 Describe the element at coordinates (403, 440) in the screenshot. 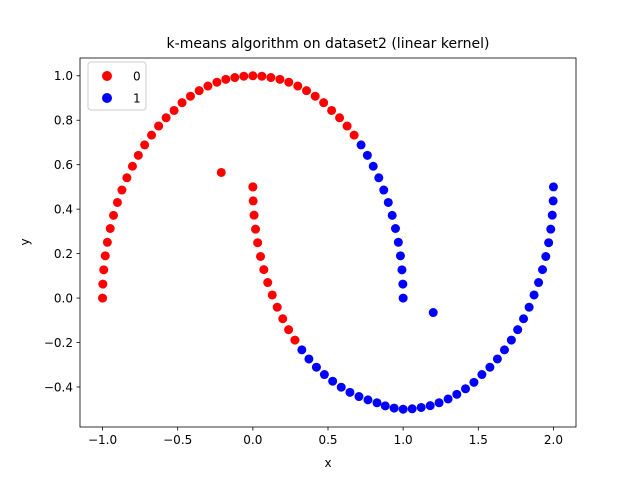

I see `x-tick-label-4: 1.0` at that location.